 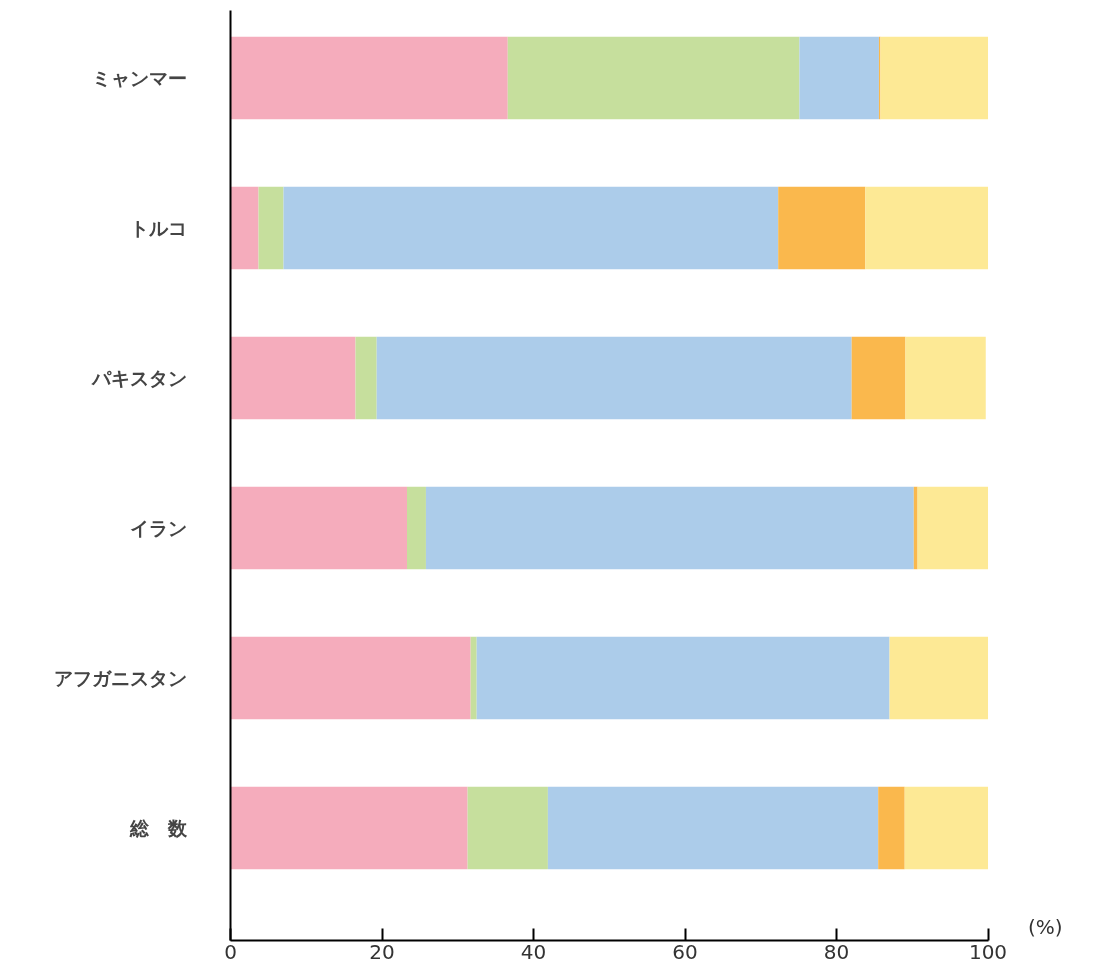 I want to click on y-tick-label: 総 数, so click(x=158, y=828).